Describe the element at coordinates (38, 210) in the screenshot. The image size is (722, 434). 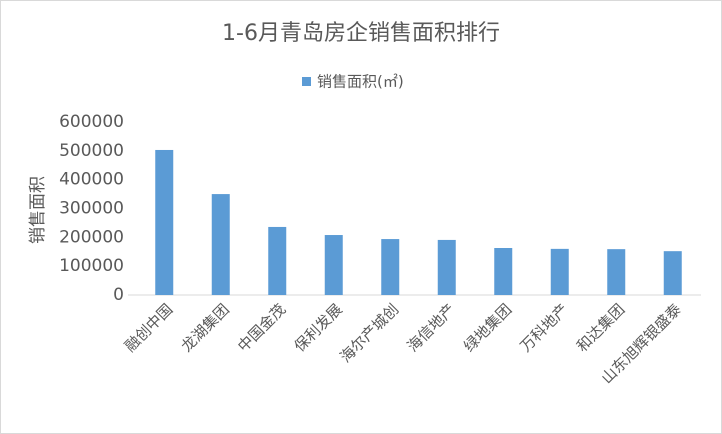
I see `y-axis-label: 销售面积` at that location.